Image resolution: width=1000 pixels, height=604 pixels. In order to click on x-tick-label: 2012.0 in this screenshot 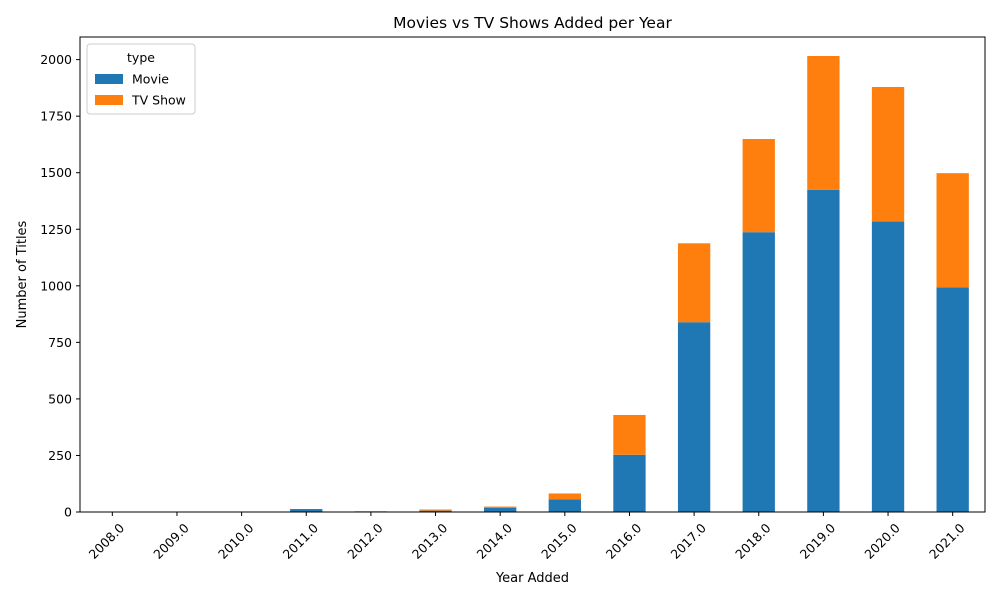, I will do `click(365, 541)`.